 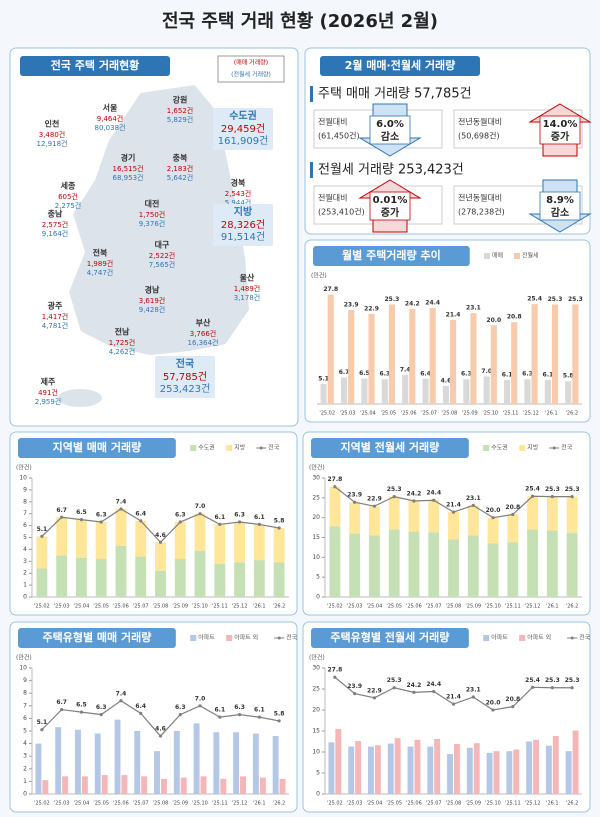 I want to click on data-label: 20.0, so click(x=493, y=703).